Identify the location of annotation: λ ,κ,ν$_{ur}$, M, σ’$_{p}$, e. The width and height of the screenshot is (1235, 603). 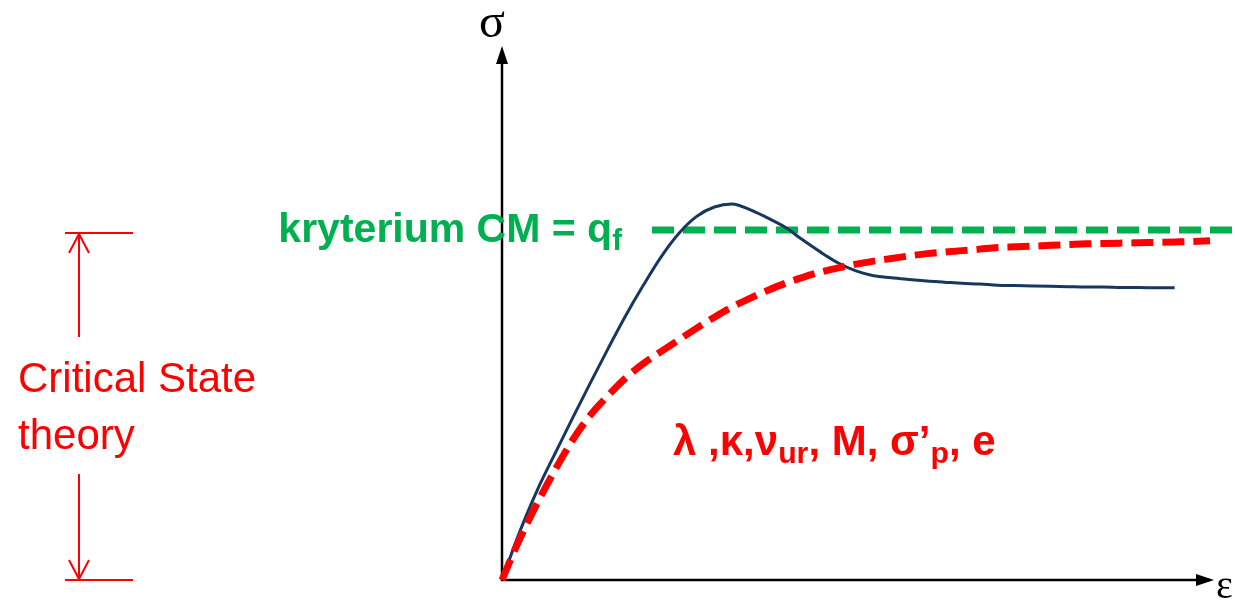
(834, 443).